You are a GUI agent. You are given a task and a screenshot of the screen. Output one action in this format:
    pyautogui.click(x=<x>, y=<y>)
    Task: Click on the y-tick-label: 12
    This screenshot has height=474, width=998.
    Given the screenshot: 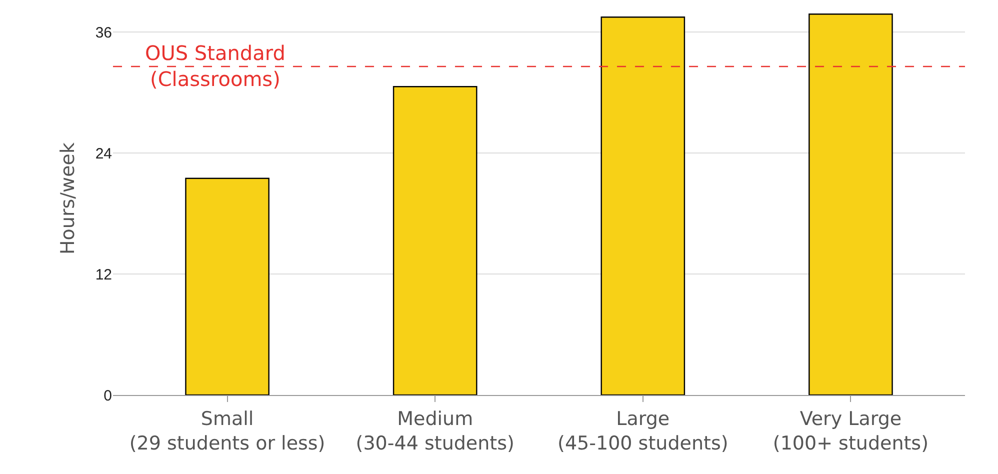 What is the action you would take?
    pyautogui.click(x=103, y=275)
    